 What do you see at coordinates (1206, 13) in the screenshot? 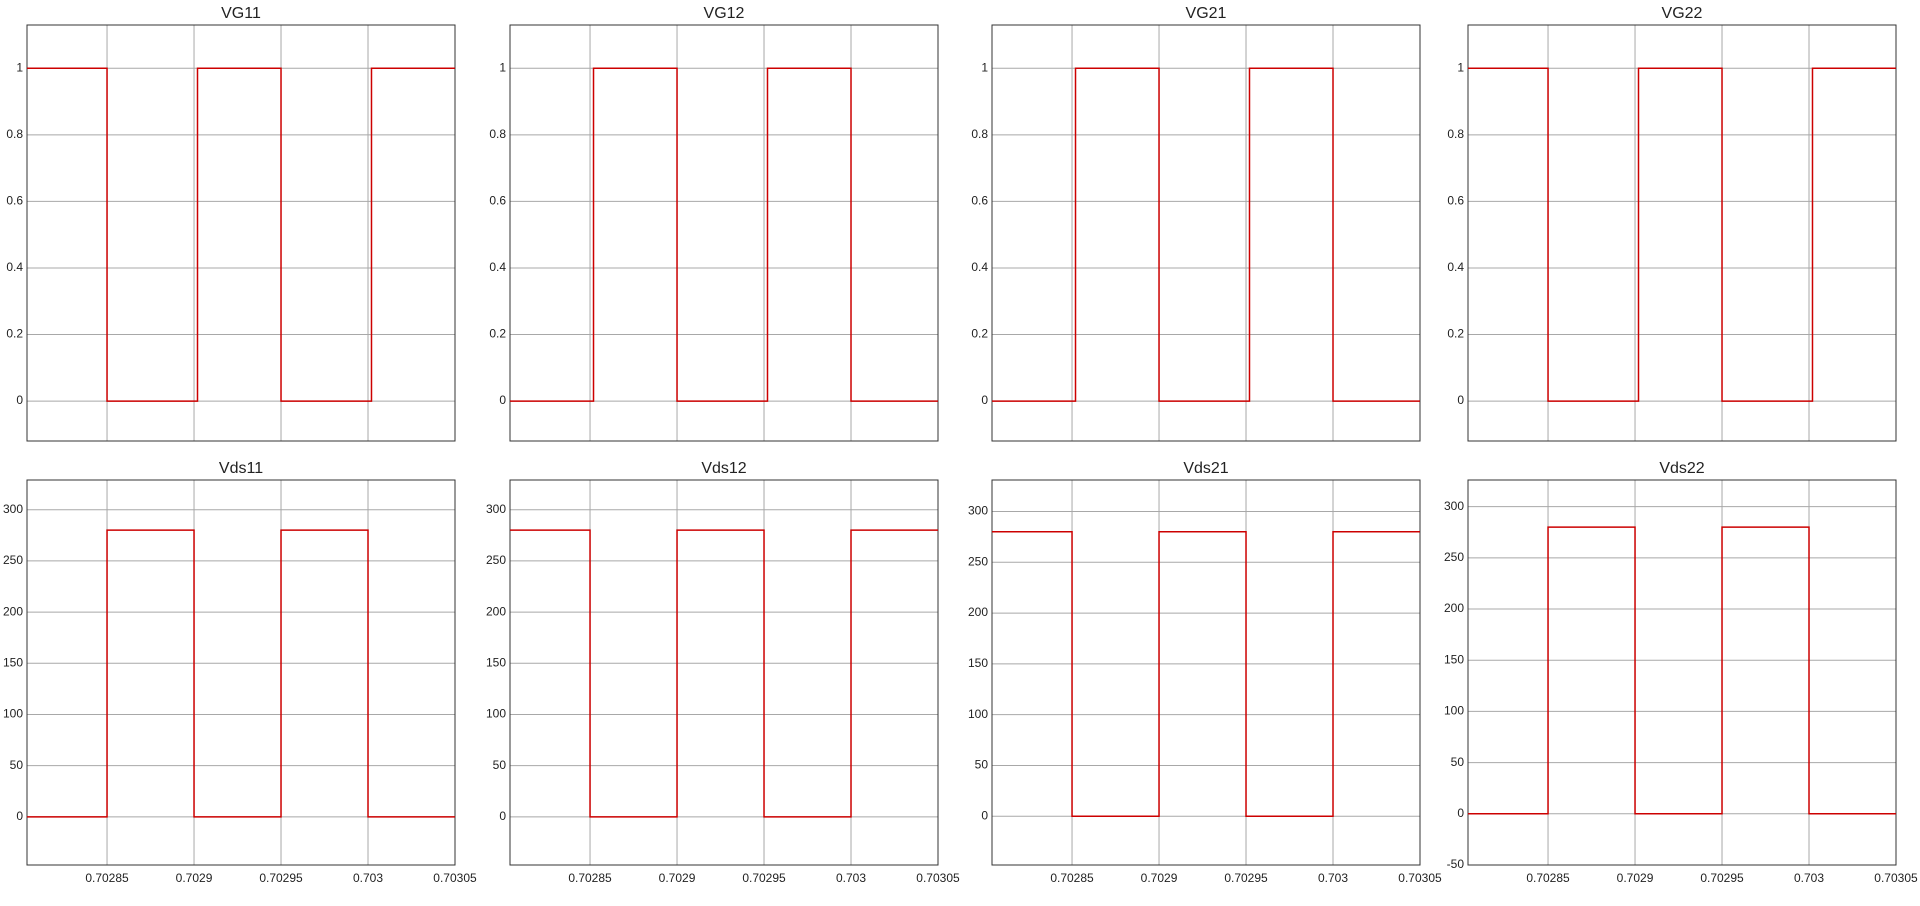
I see `chart-title: VG21` at bounding box center [1206, 13].